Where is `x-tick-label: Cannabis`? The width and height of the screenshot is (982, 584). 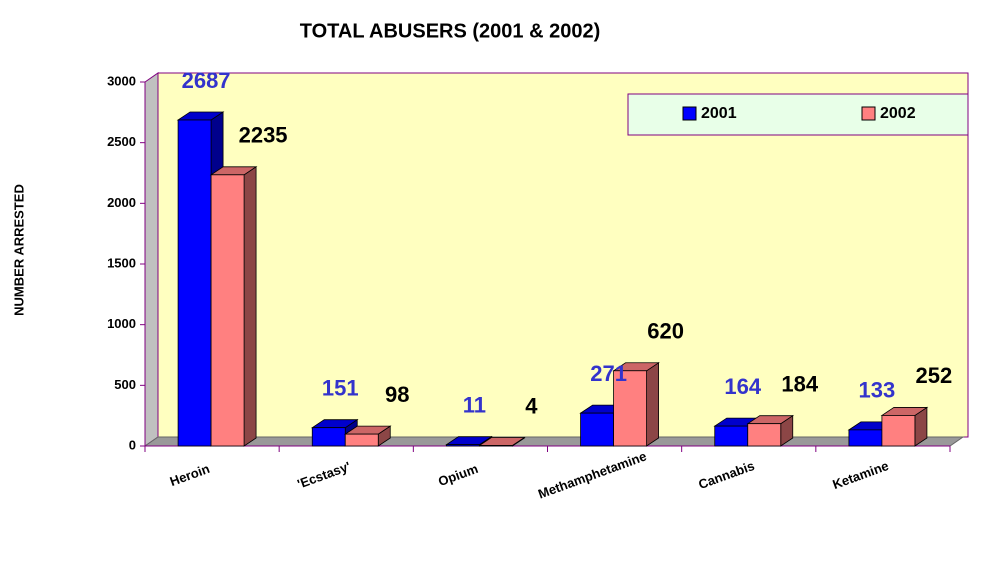
x-tick-label: Cannabis is located at coordinates (726, 475).